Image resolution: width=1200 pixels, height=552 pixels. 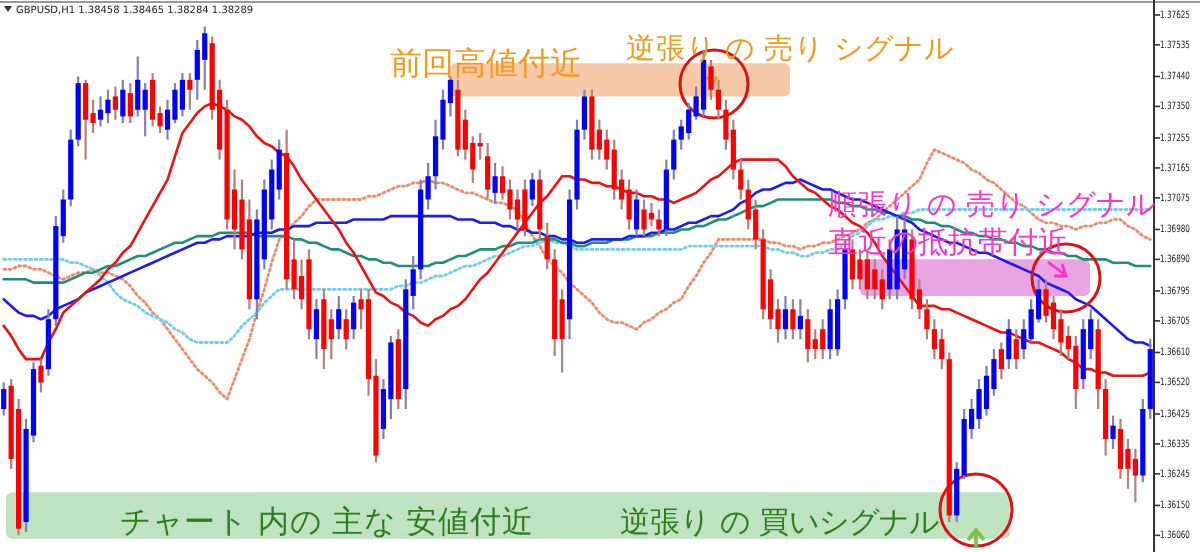 I want to click on annotation: 前回高値付近, so click(x=486, y=63).